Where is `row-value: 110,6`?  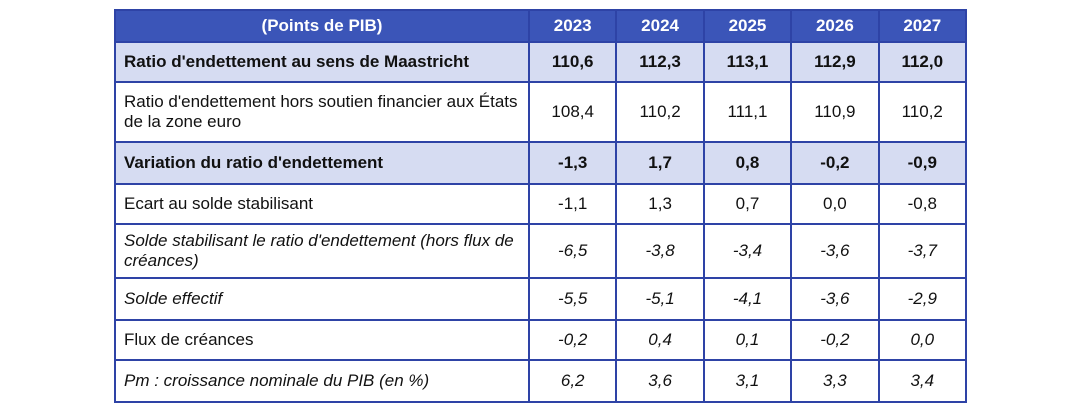 row-value: 110,6 is located at coordinates (572, 62).